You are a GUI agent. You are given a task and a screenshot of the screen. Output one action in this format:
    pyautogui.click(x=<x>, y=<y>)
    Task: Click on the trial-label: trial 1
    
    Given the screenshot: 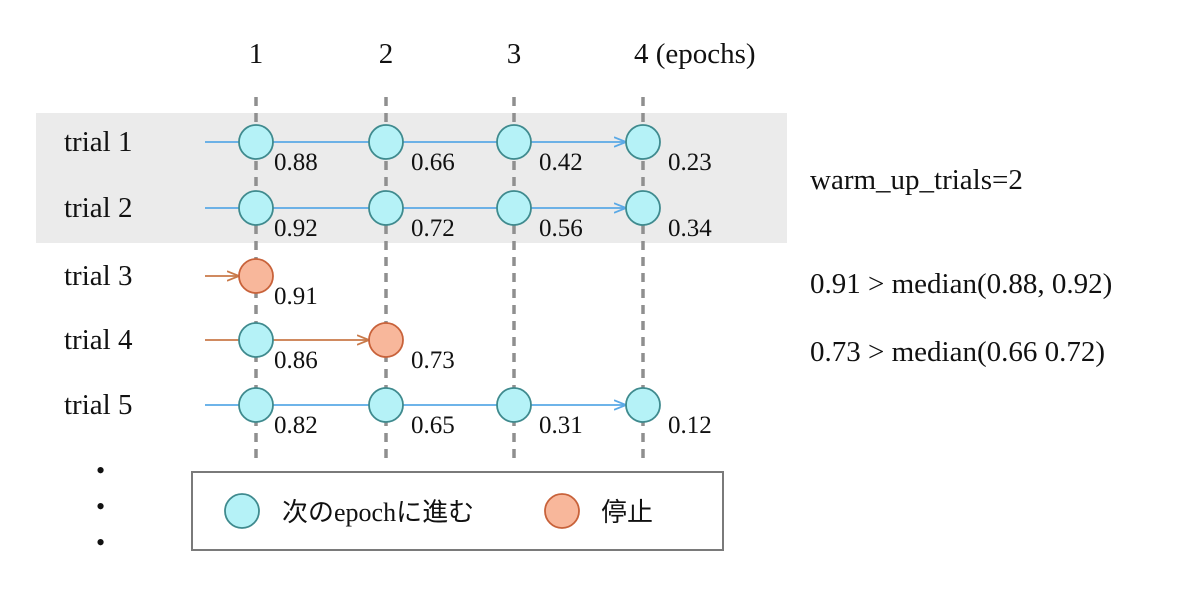 What is the action you would take?
    pyautogui.click(x=98, y=142)
    